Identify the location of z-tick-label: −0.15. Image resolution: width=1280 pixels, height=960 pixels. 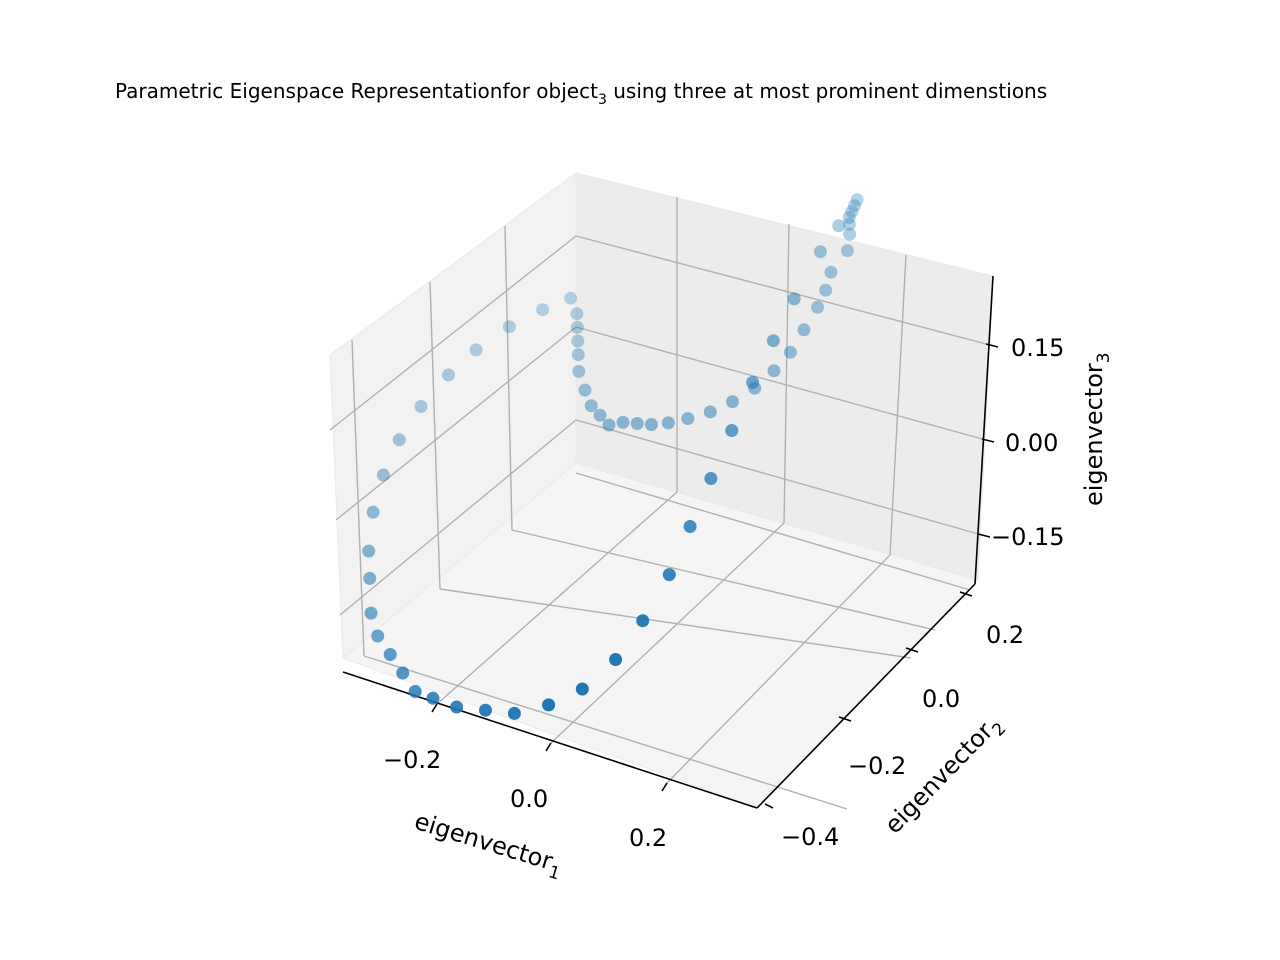
(1028, 537).